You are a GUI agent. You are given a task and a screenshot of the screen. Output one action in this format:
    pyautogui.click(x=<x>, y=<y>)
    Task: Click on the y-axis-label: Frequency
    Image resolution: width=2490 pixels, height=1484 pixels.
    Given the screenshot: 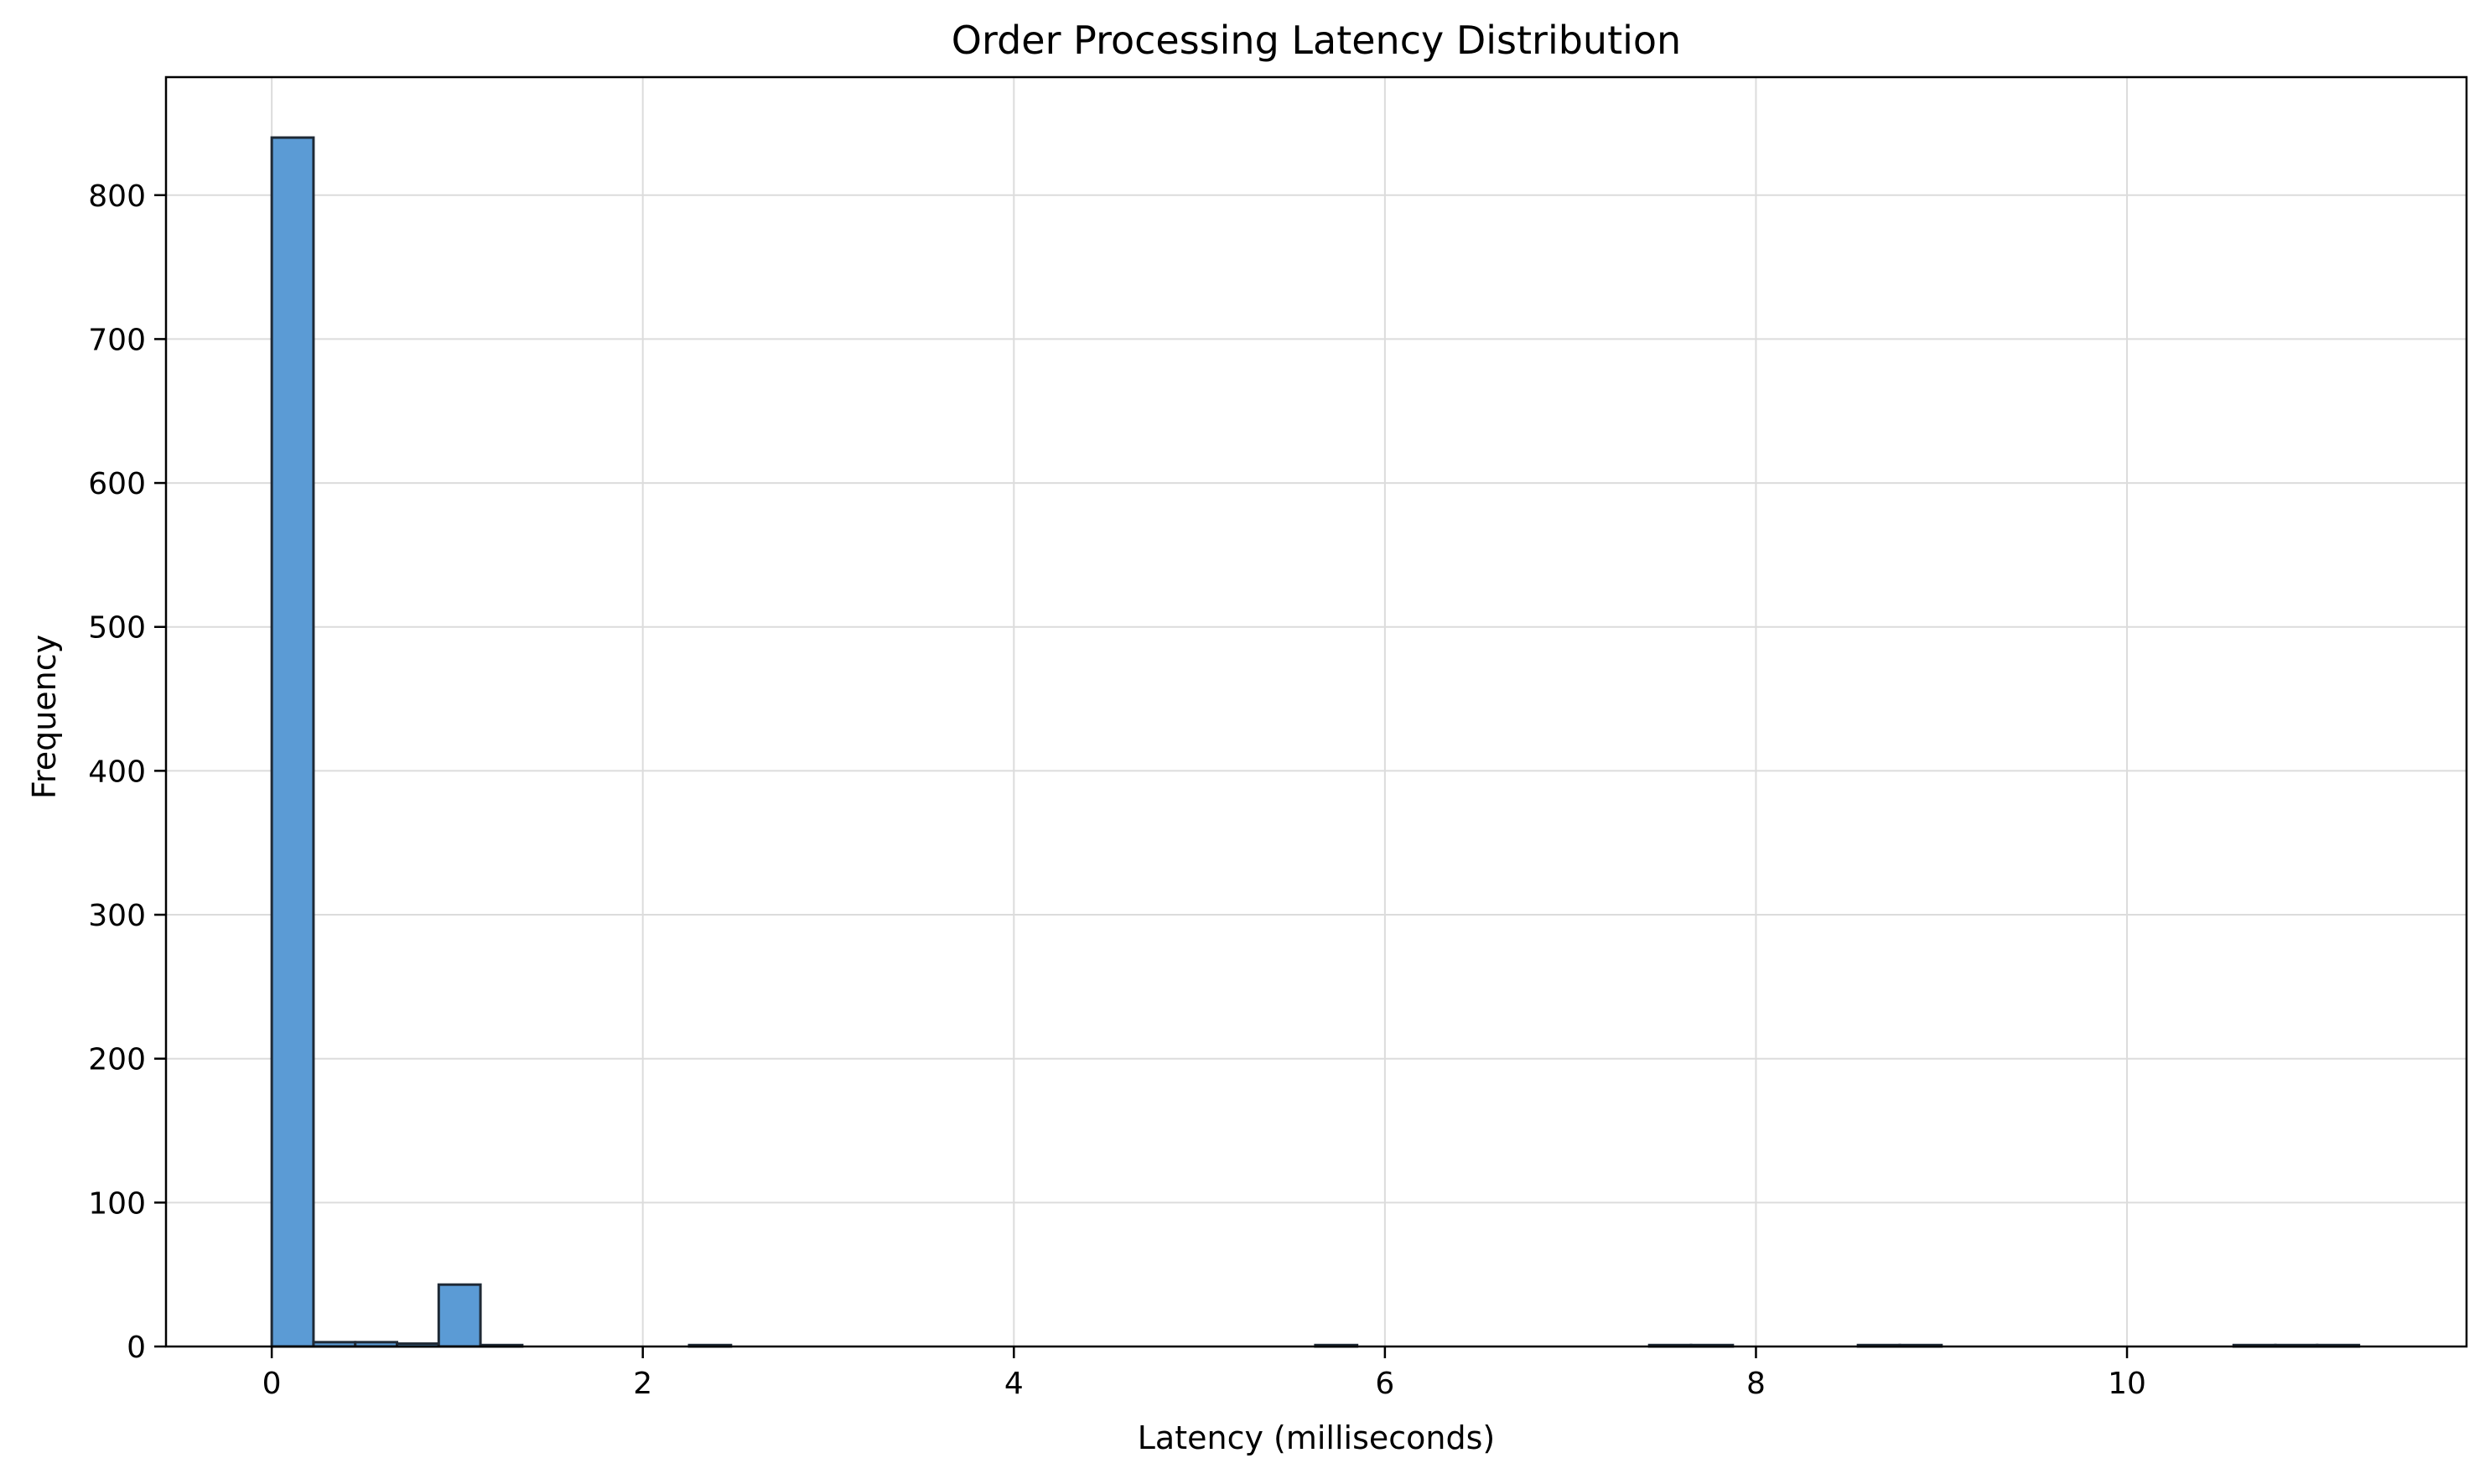 What is the action you would take?
    pyautogui.click(x=44, y=717)
    